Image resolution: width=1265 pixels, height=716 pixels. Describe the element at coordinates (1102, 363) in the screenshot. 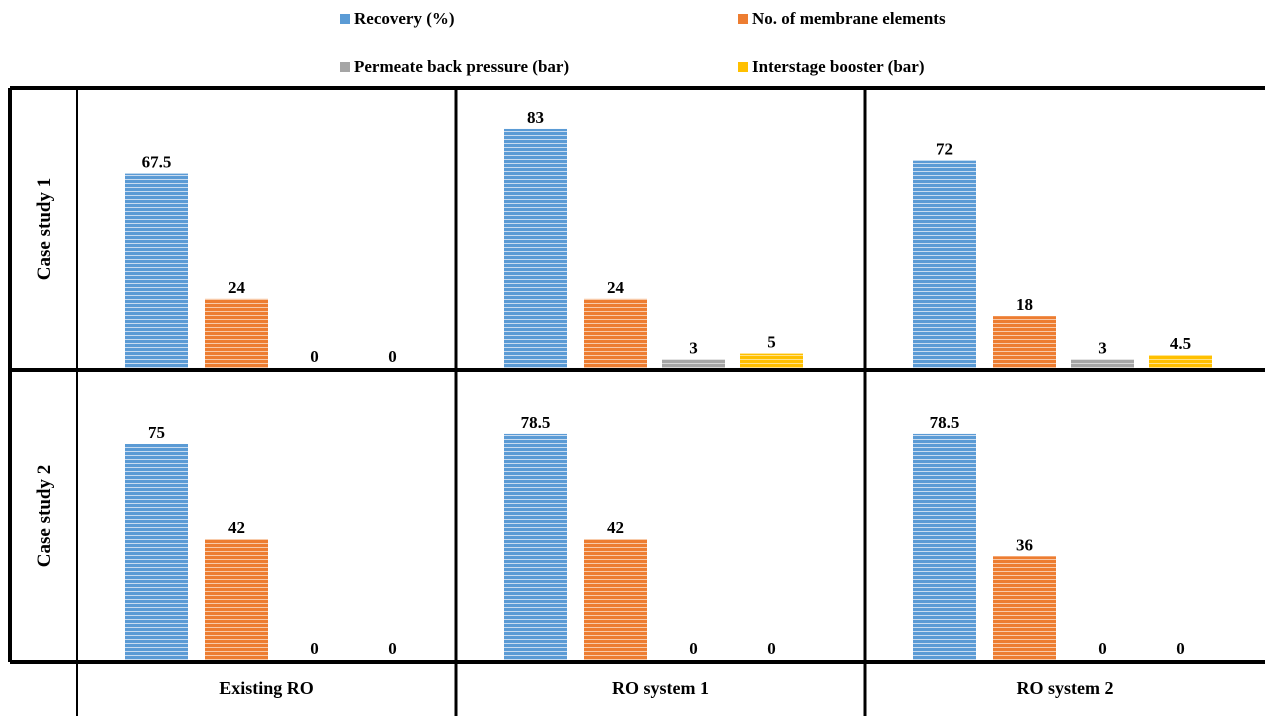

I see `bar-r1-c3-s3` at that location.